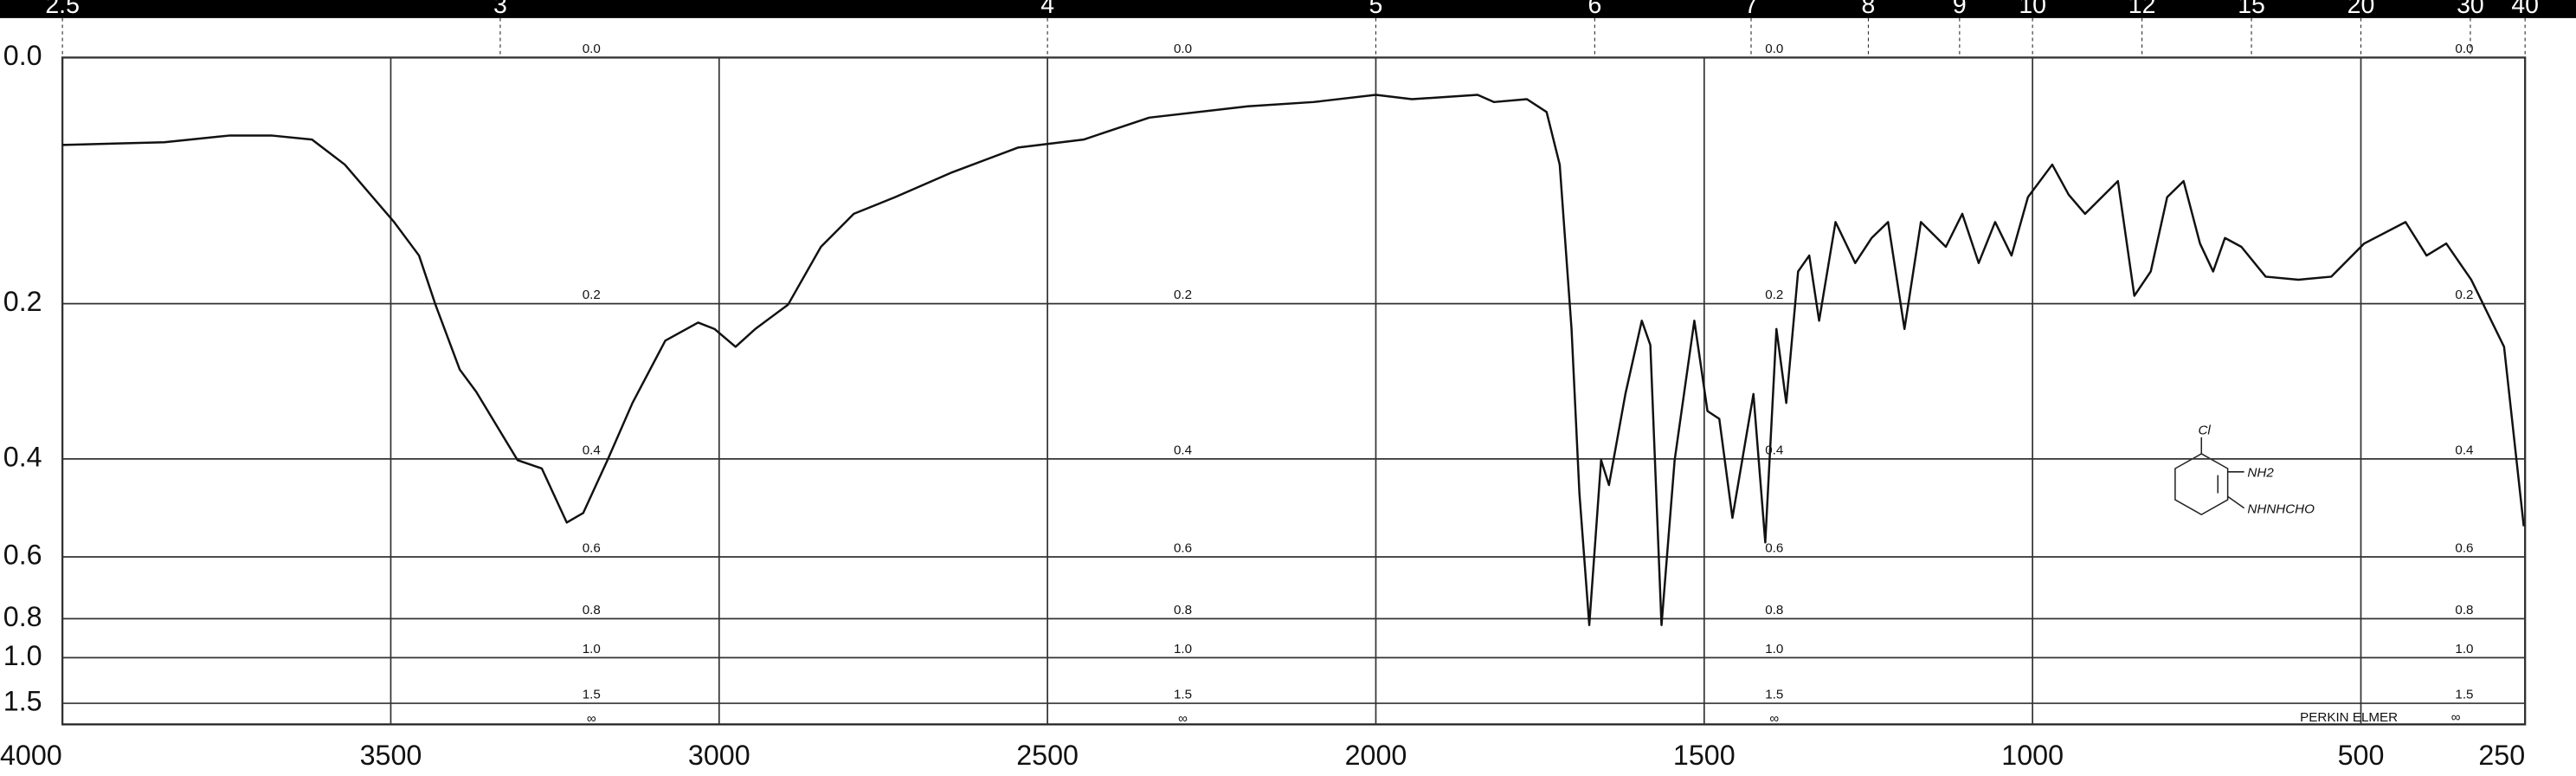  Describe the element at coordinates (22, 555) in the screenshot. I see `y-tick-label: 0.6` at that location.